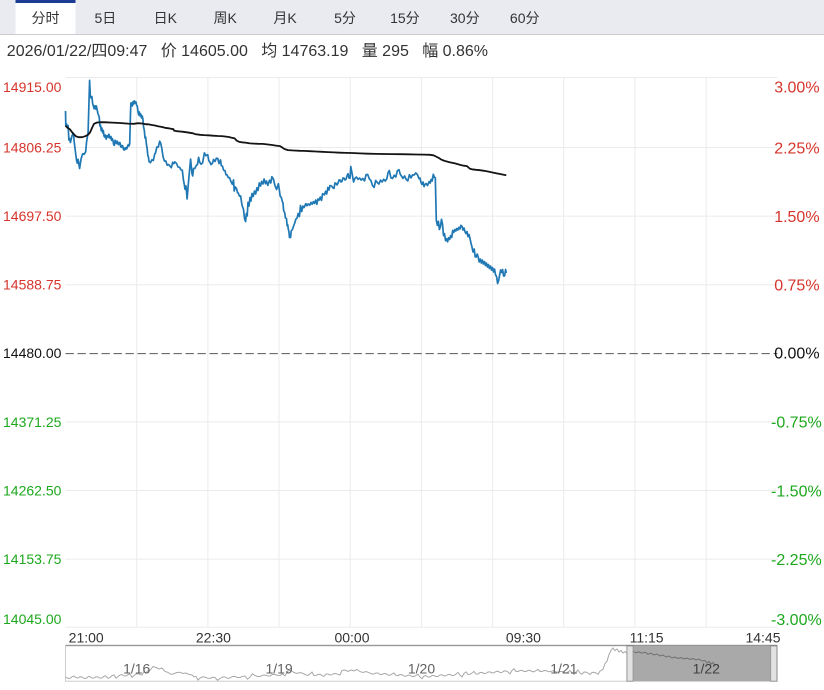 The height and width of the screenshot is (690, 824). Describe the element at coordinates (226, 18) in the screenshot. I see `svg-text: 周K` at that location.